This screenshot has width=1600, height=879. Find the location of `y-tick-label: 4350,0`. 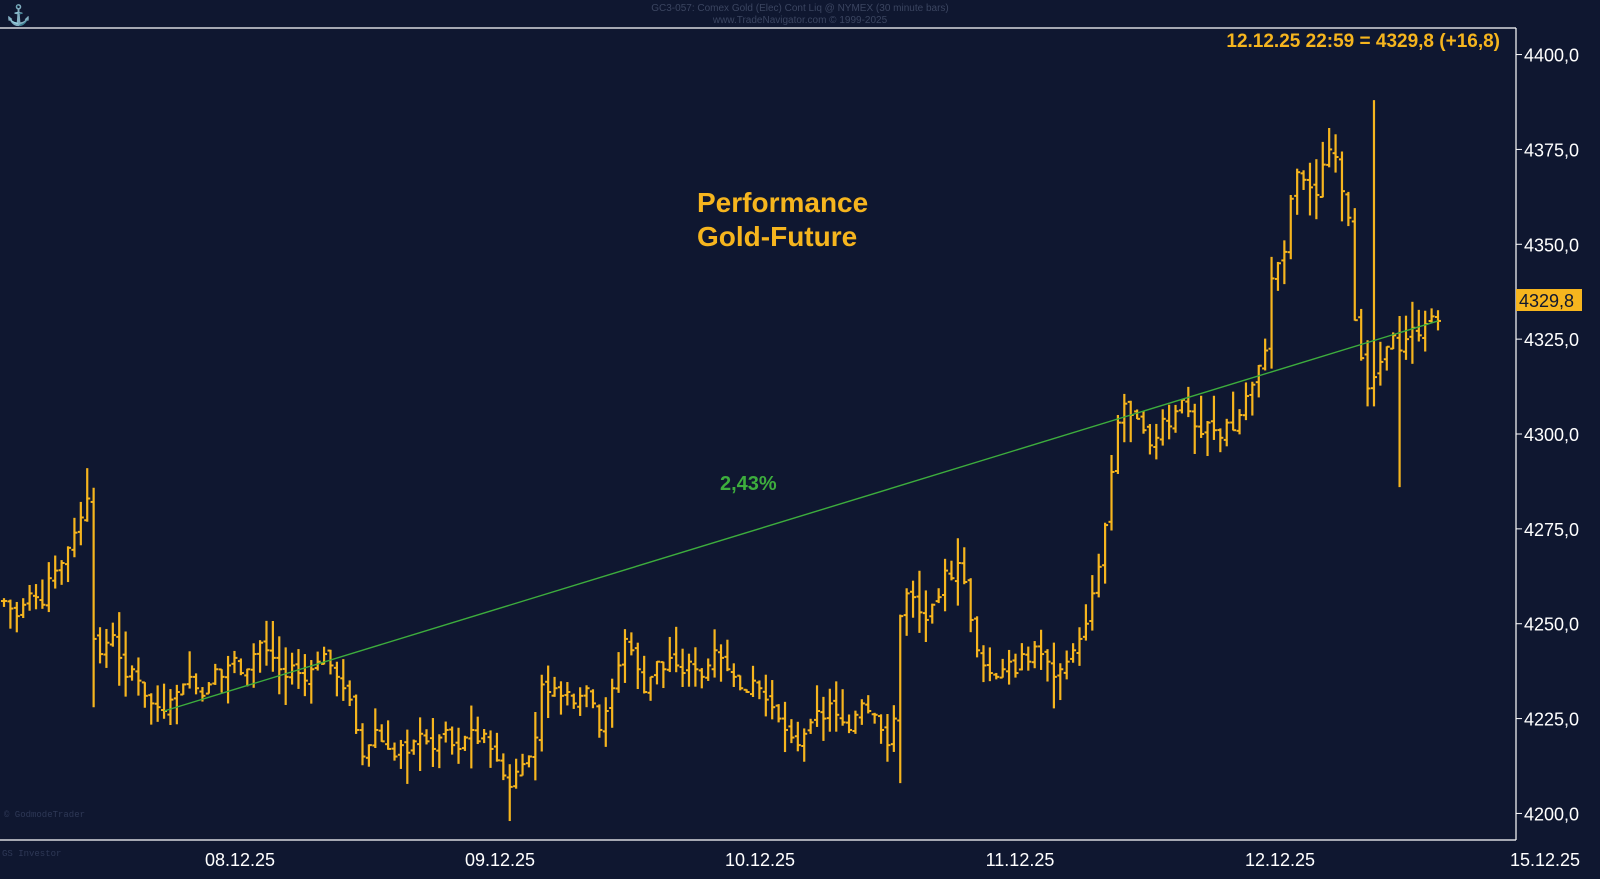

y-tick-label: 4350,0 is located at coordinates (1551, 245).